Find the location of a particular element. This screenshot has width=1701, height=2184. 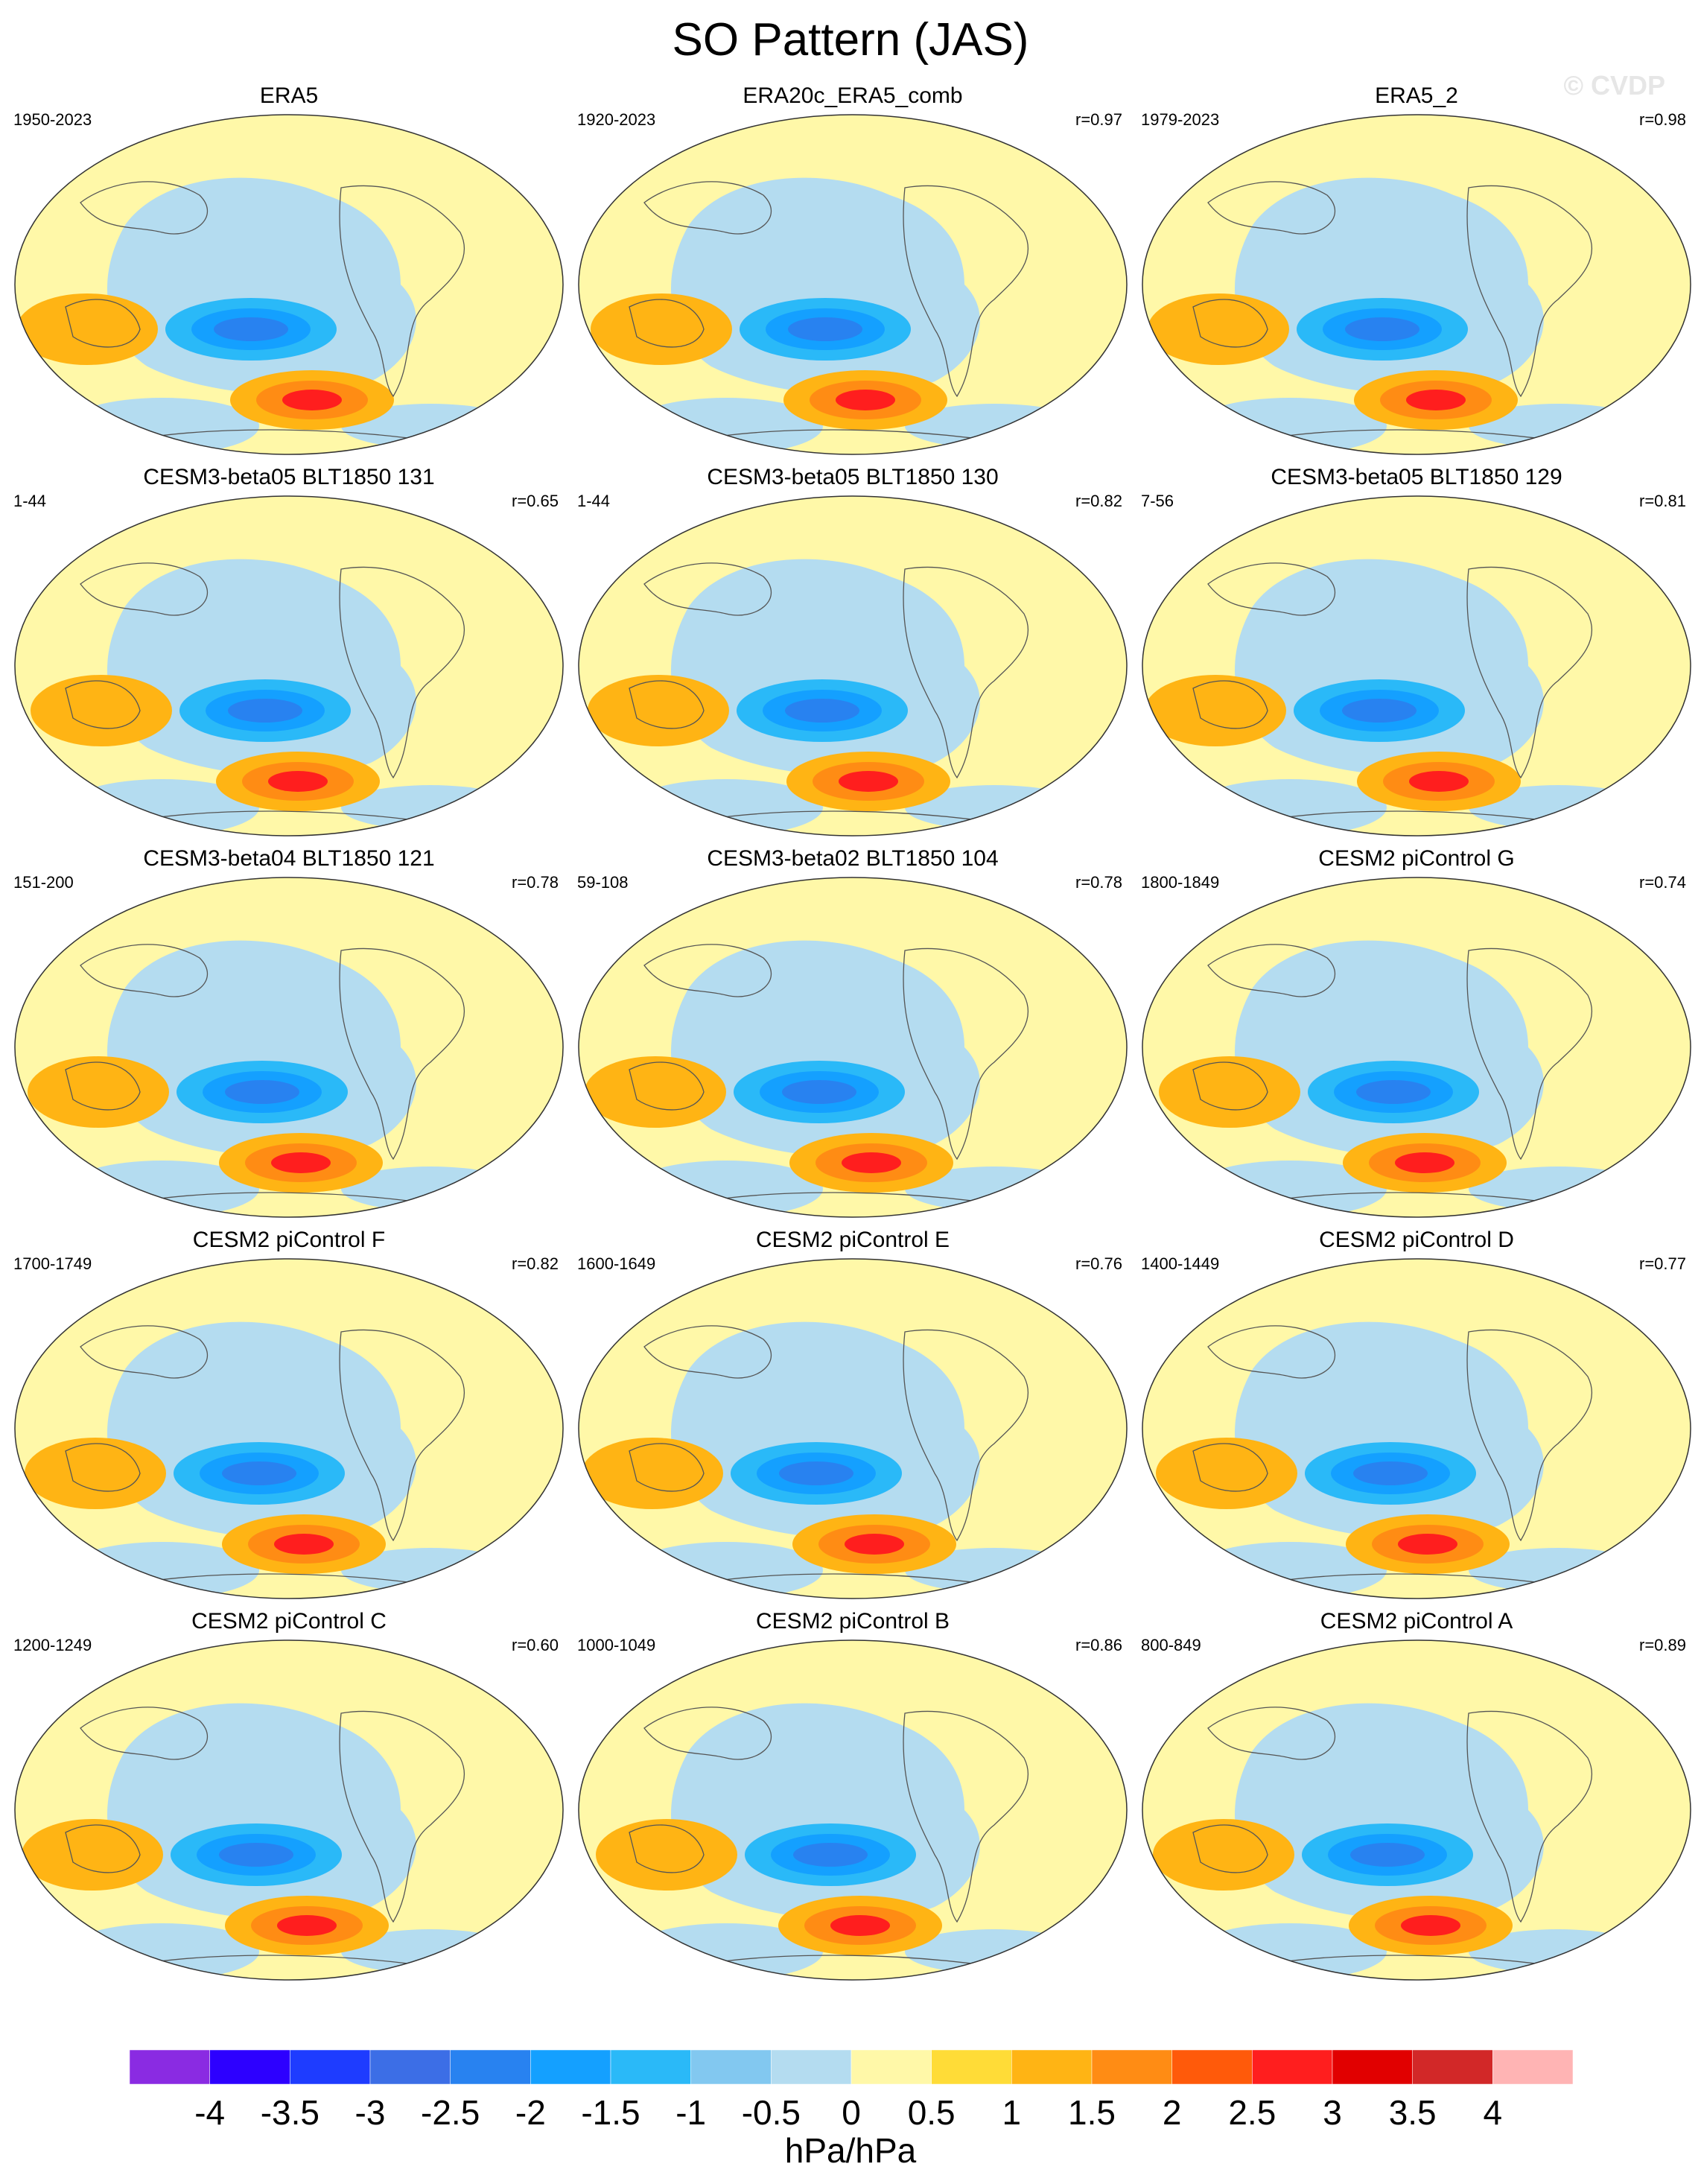

panel-title: CESM2 piControl A is located at coordinates (1416, 1621).